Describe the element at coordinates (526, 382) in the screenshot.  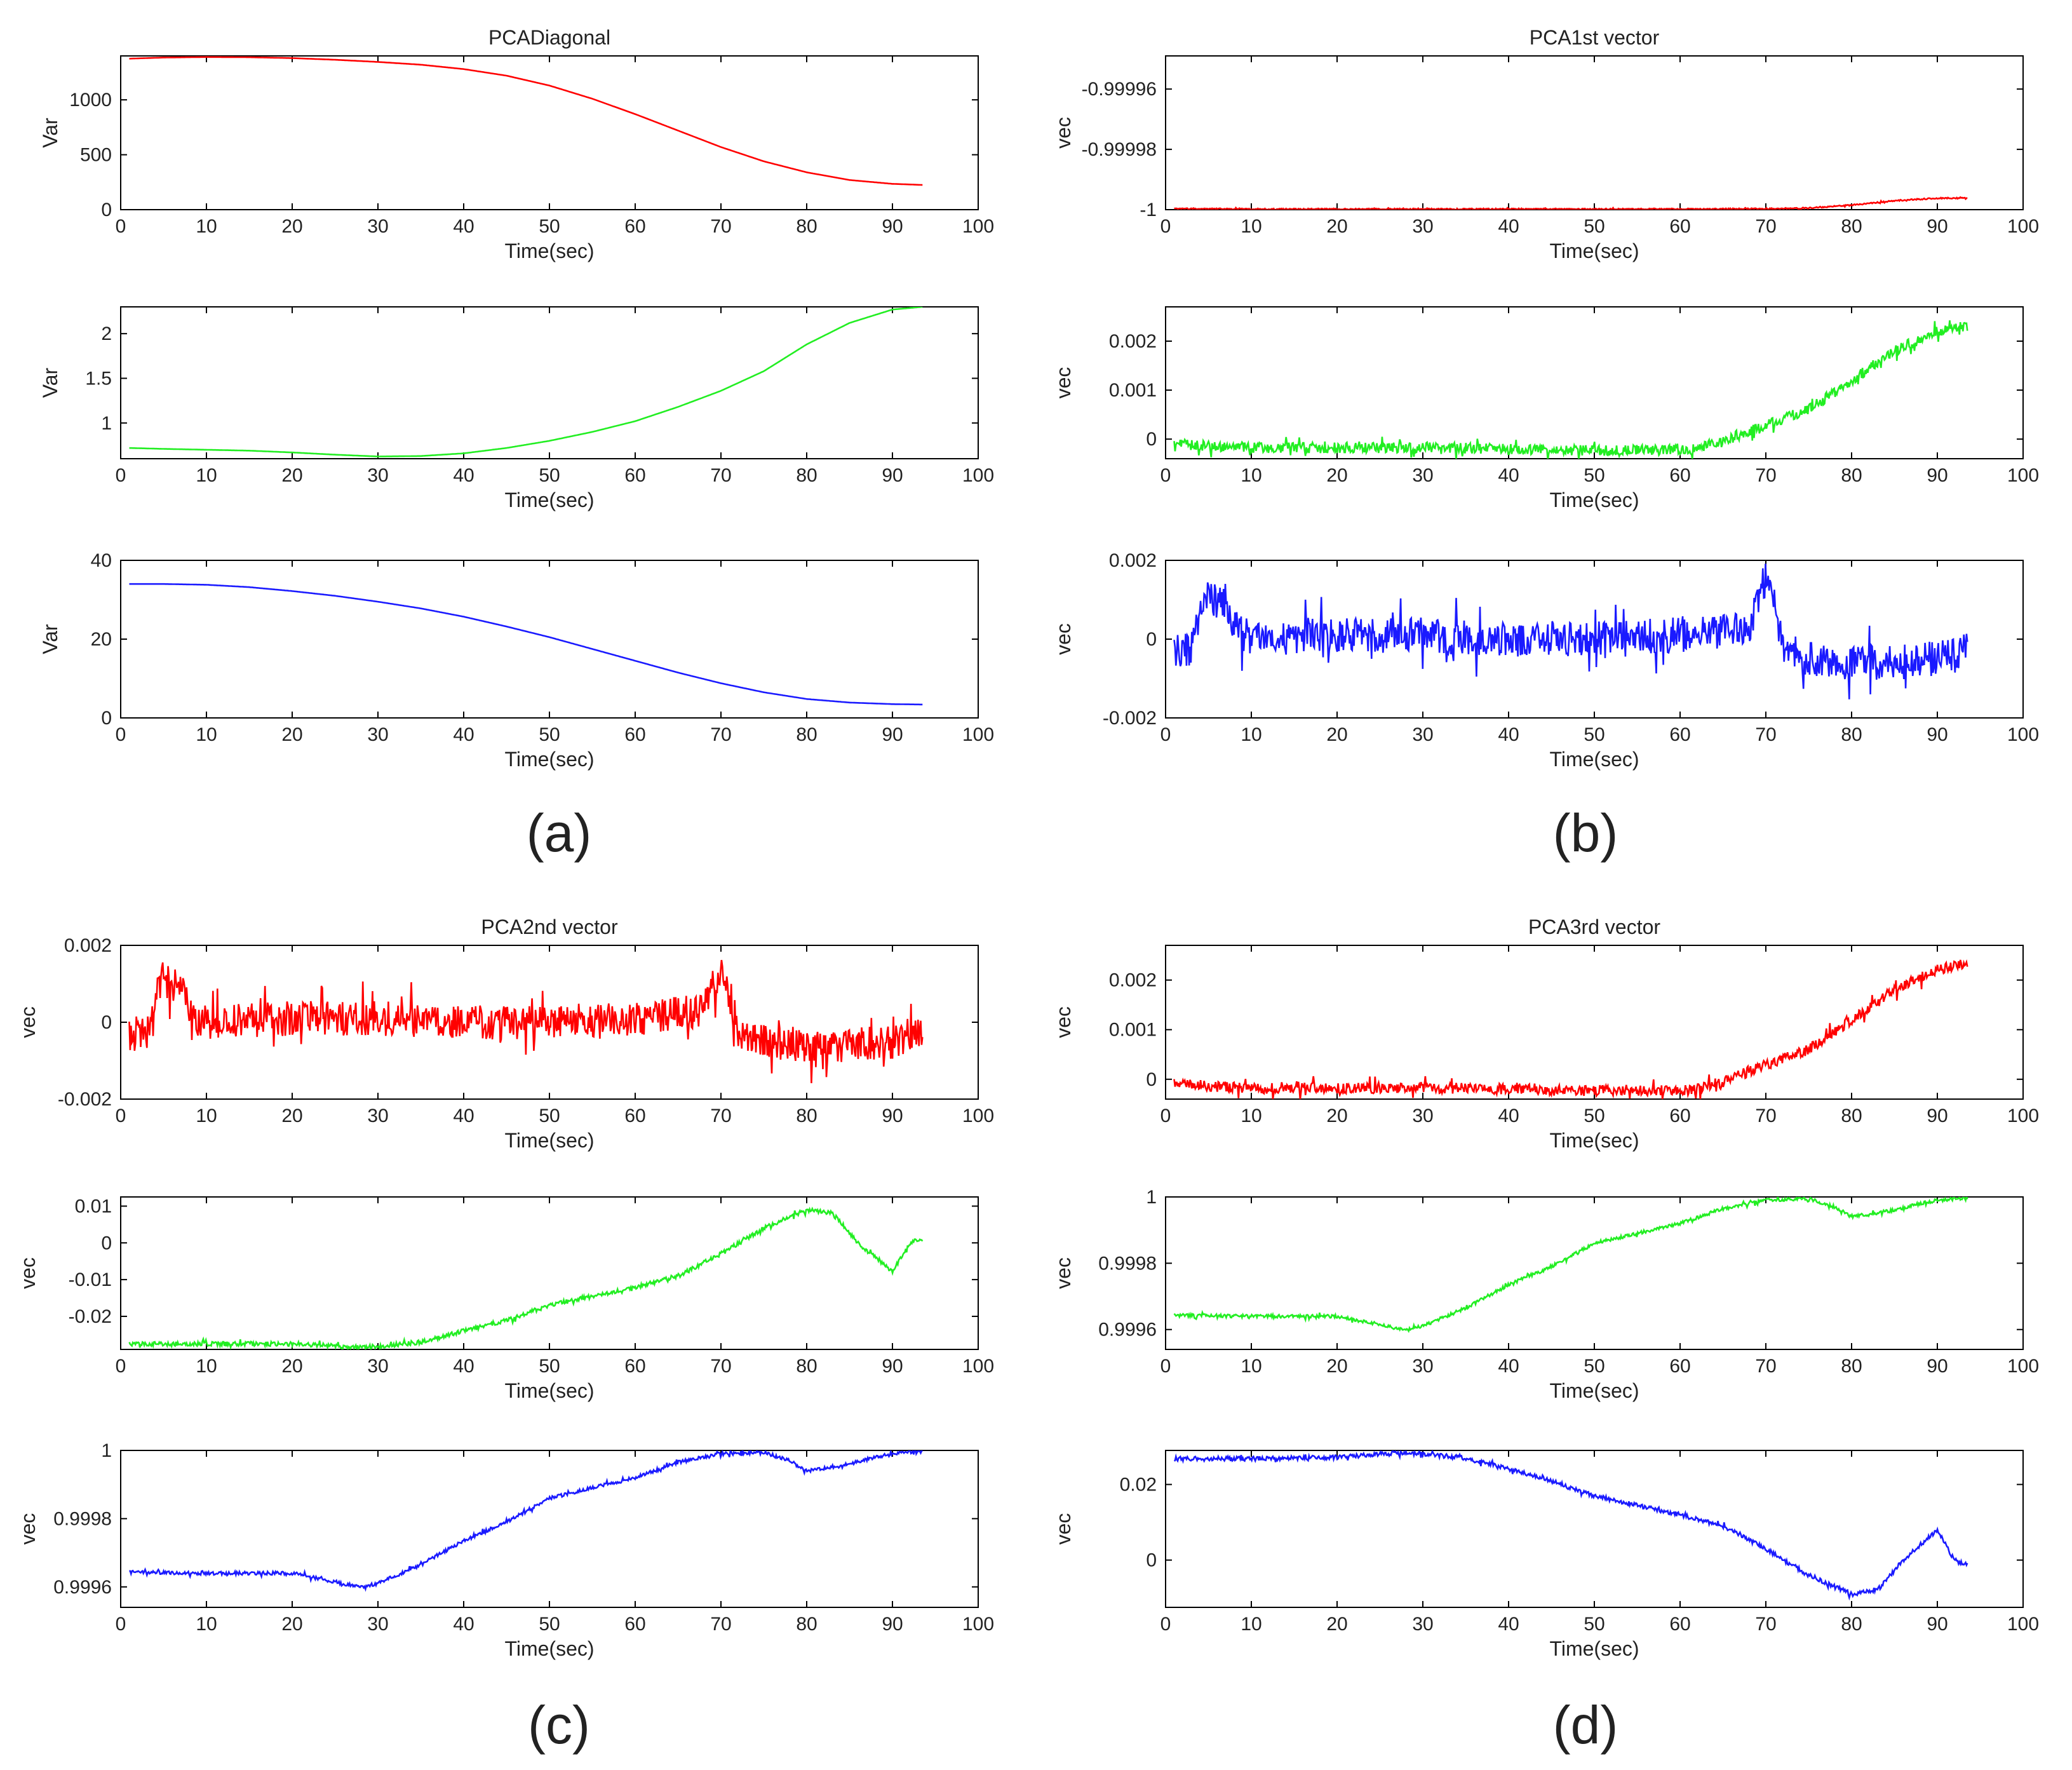
I see `series-line-var2` at that location.